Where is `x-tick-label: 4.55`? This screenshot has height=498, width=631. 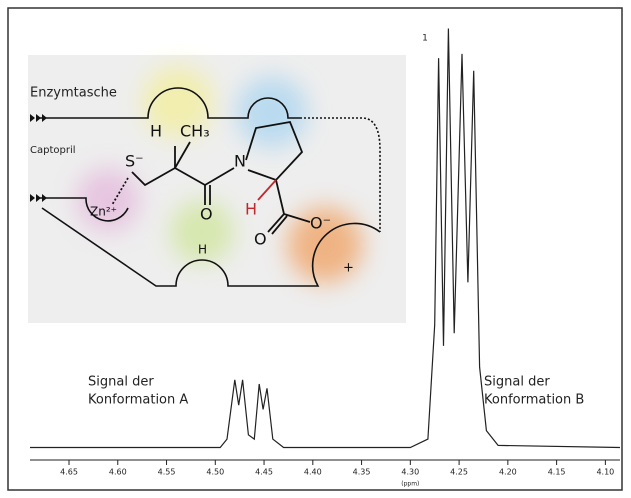 x-tick-label: 4.55 is located at coordinates (167, 472).